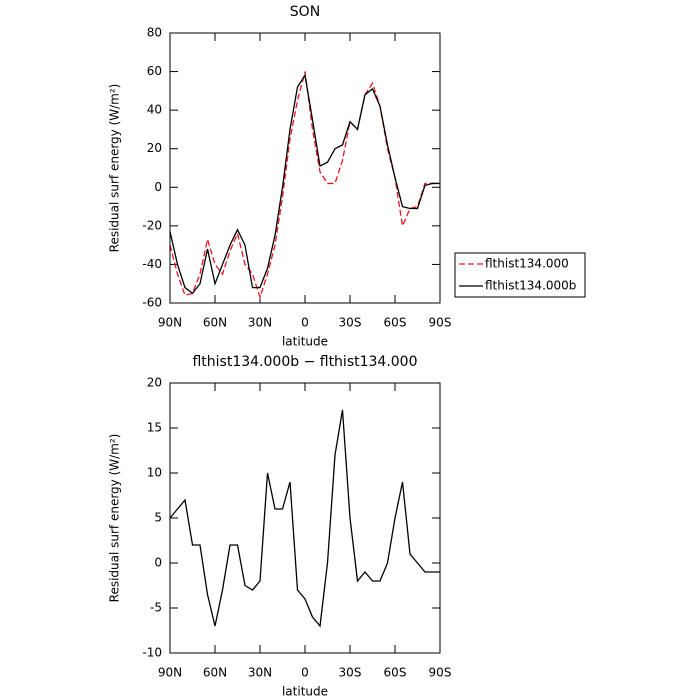  I want to click on y-tick-label: 60, so click(154, 71).